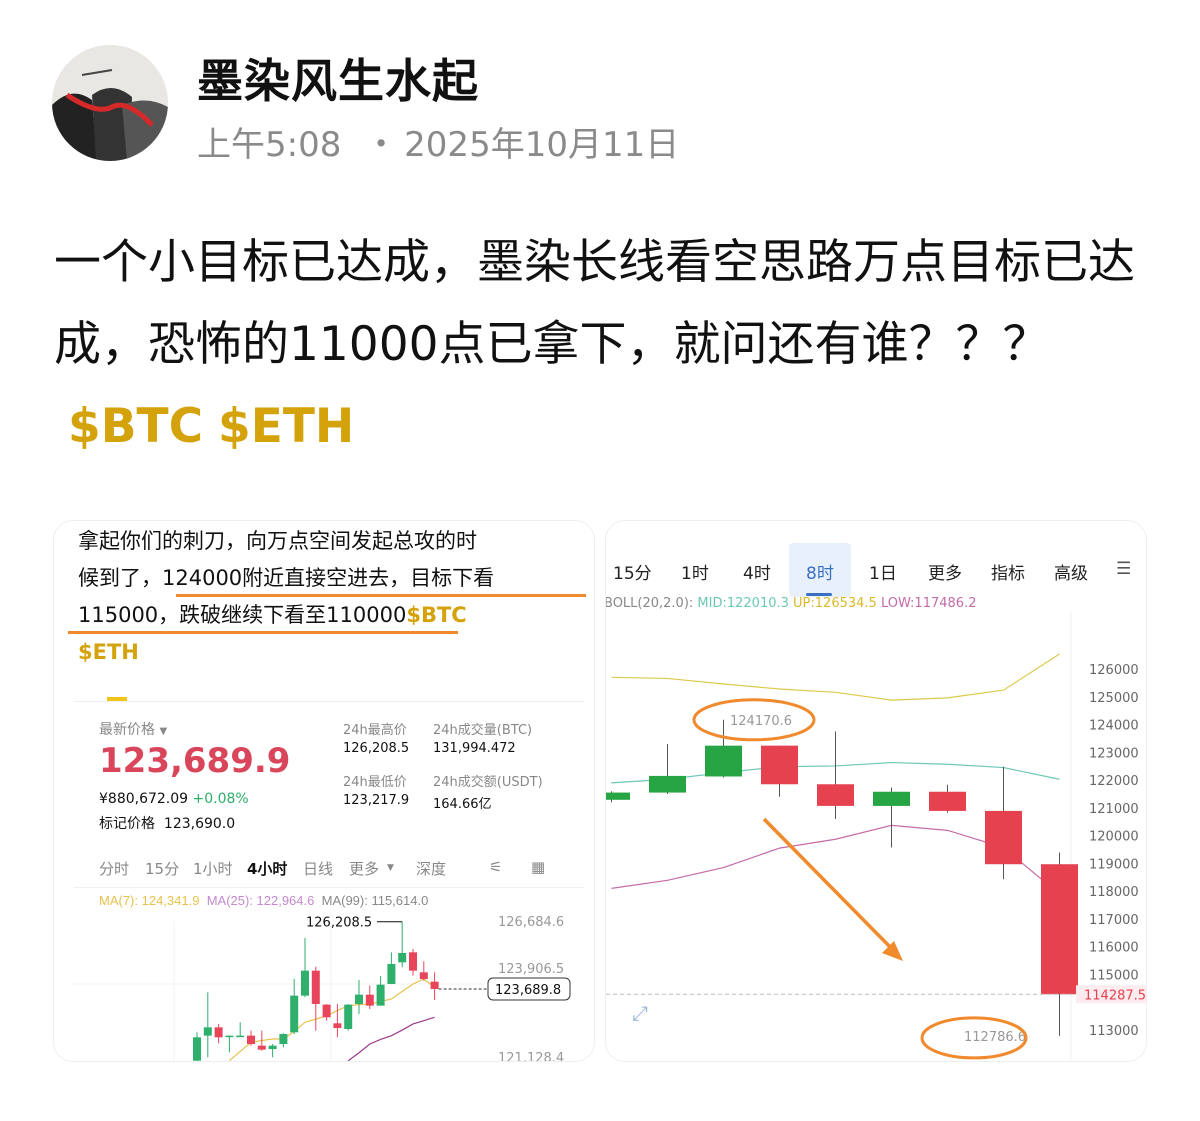 The width and height of the screenshot is (1200, 1121). Describe the element at coordinates (391, 1038) in the screenshot. I see `ma99-line` at that location.